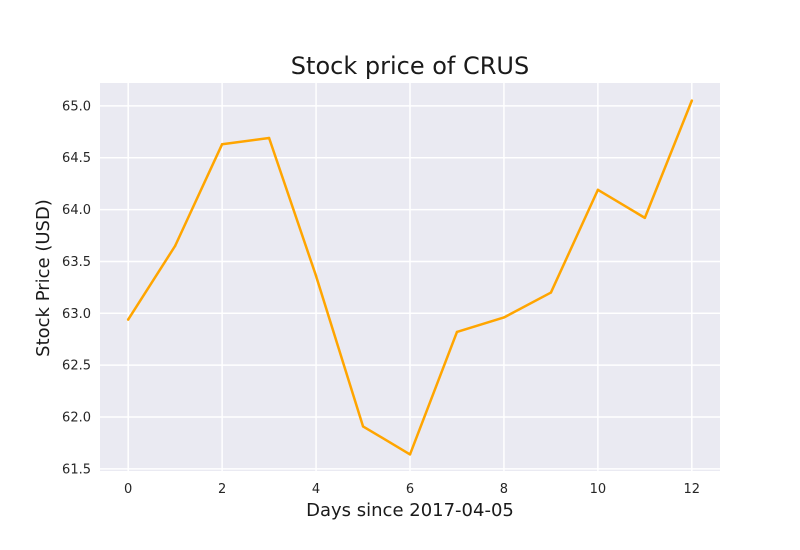 Image resolution: width=800 pixels, height=550 pixels. I want to click on x-tick-label: 8, so click(504, 489).